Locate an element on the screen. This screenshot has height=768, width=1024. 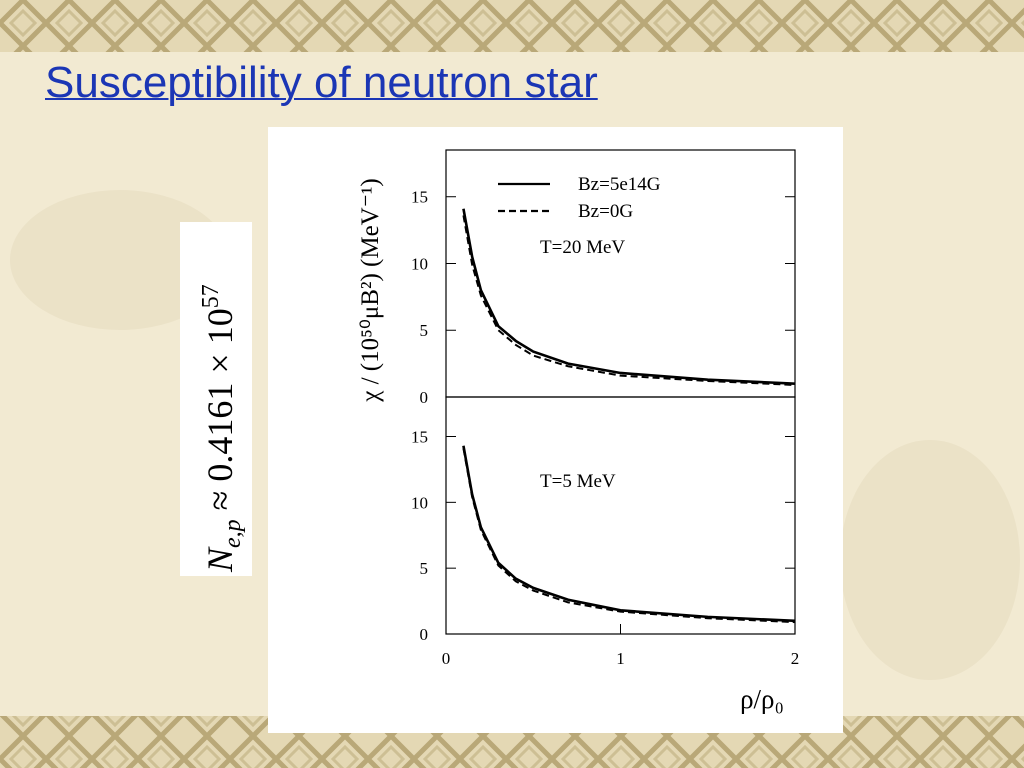
x-axis-label: ρ/ρ₀ is located at coordinates (762, 699).